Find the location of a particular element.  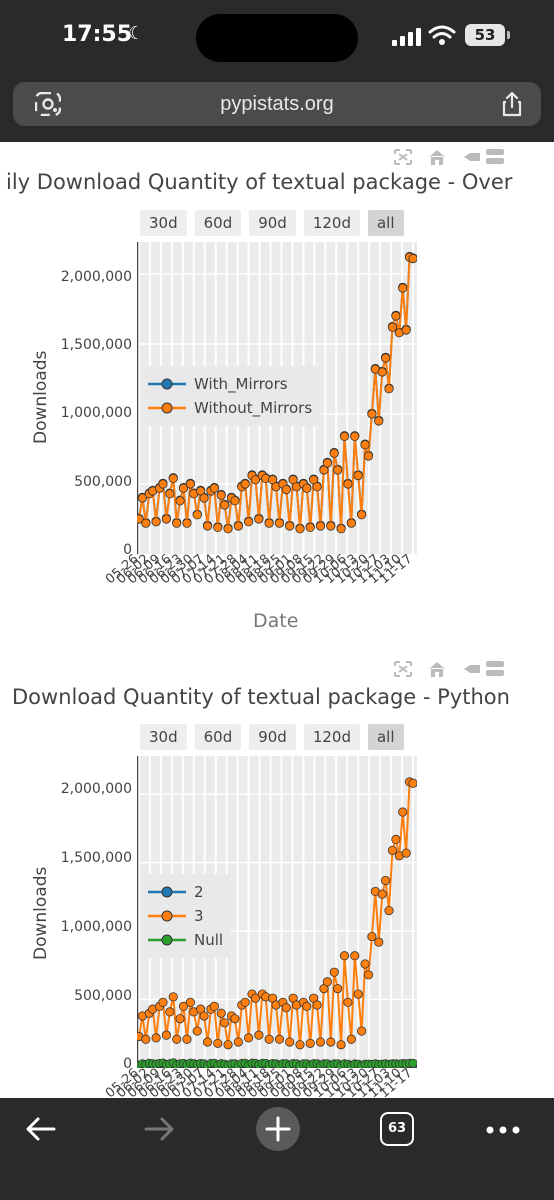

legend-item-with-mirrors: With_Mirrors is located at coordinates (230, 384).